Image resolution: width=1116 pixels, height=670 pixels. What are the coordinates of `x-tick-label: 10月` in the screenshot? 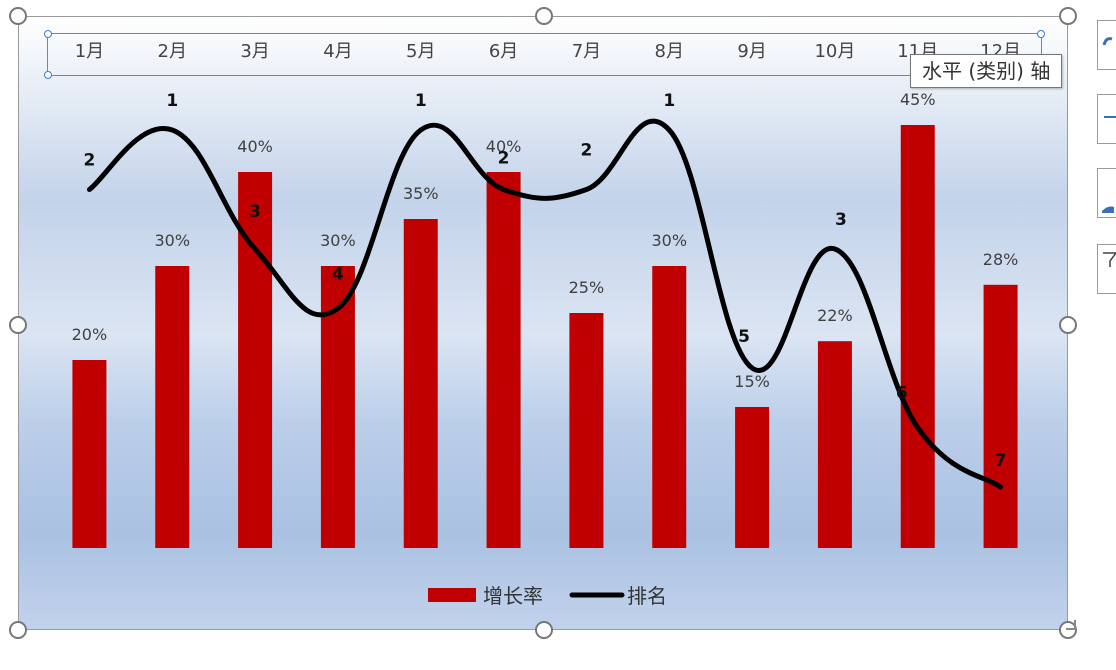 It's located at (834, 51).